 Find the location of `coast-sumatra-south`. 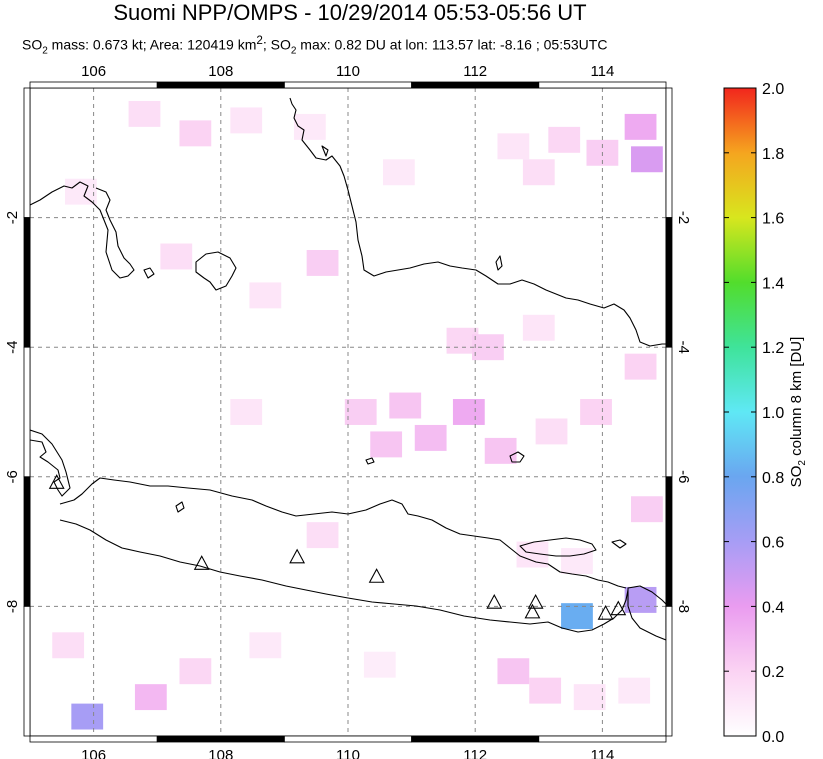

coast-sumatra-south is located at coordinates (50, 463).